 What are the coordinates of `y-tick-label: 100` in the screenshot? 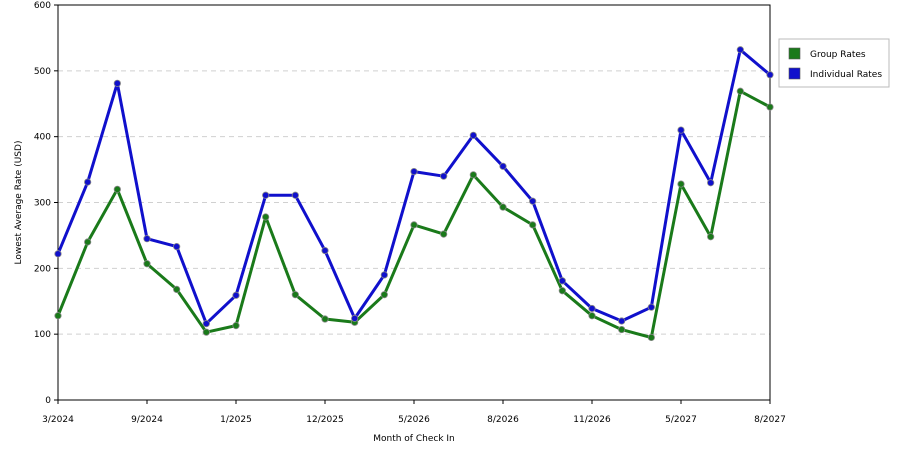 It's located at (42, 335).